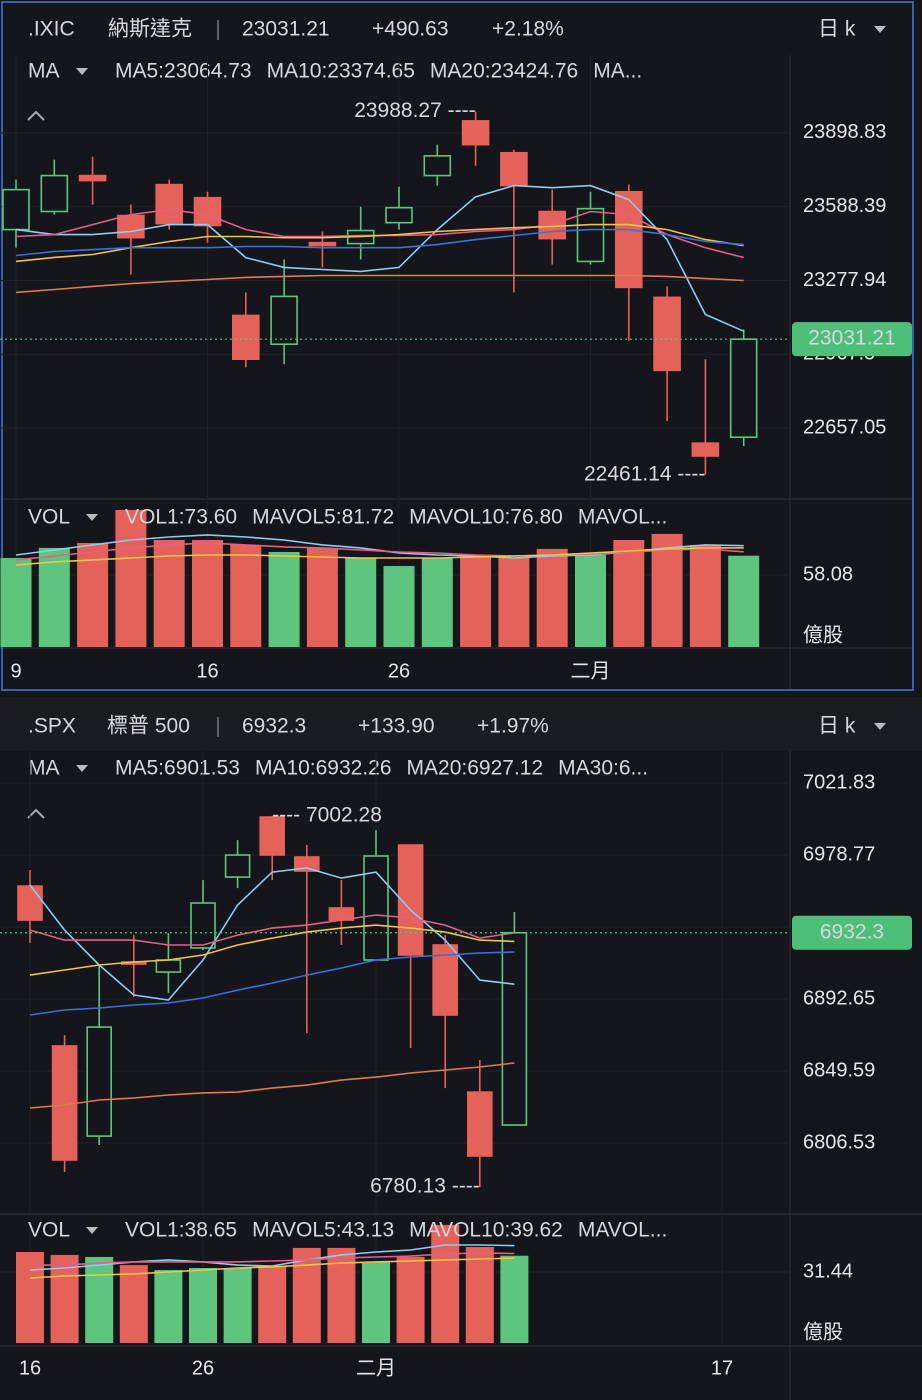 Image resolution: width=922 pixels, height=1400 pixels. Describe the element at coordinates (844, 427) in the screenshot. I see `y-tick-label: 22657.05` at that location.